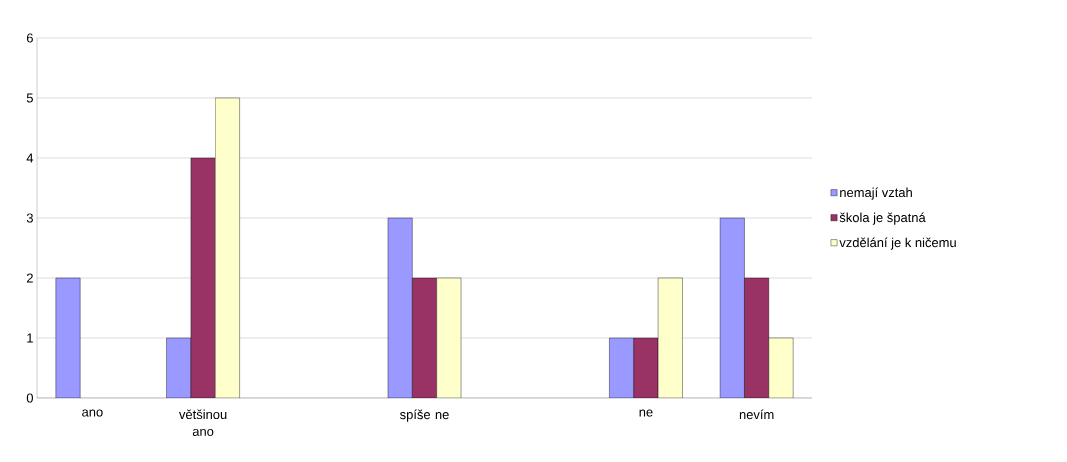 Image resolution: width=1067 pixels, height=462 pixels. What do you see at coordinates (424, 415) in the screenshot?
I see `x-tick-label: spíše ne` at bounding box center [424, 415].